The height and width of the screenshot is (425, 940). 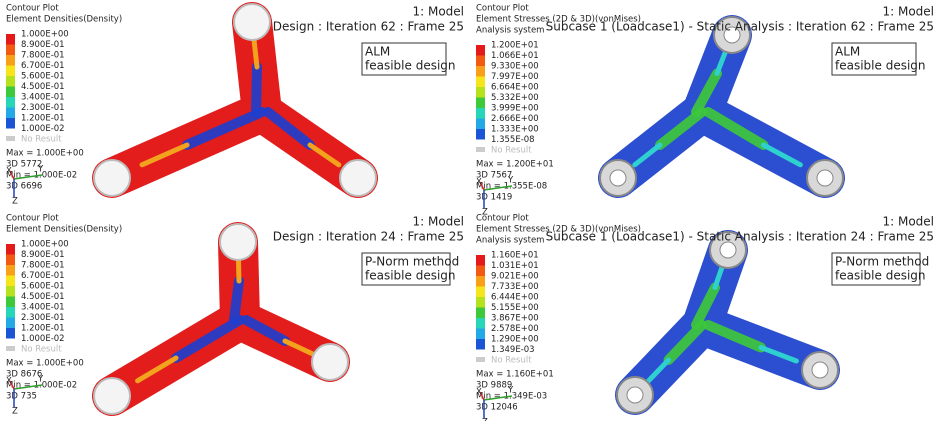 What do you see at coordinates (515, 256) in the screenshot?
I see `legend-label: 1.160E+01` at bounding box center [515, 256].